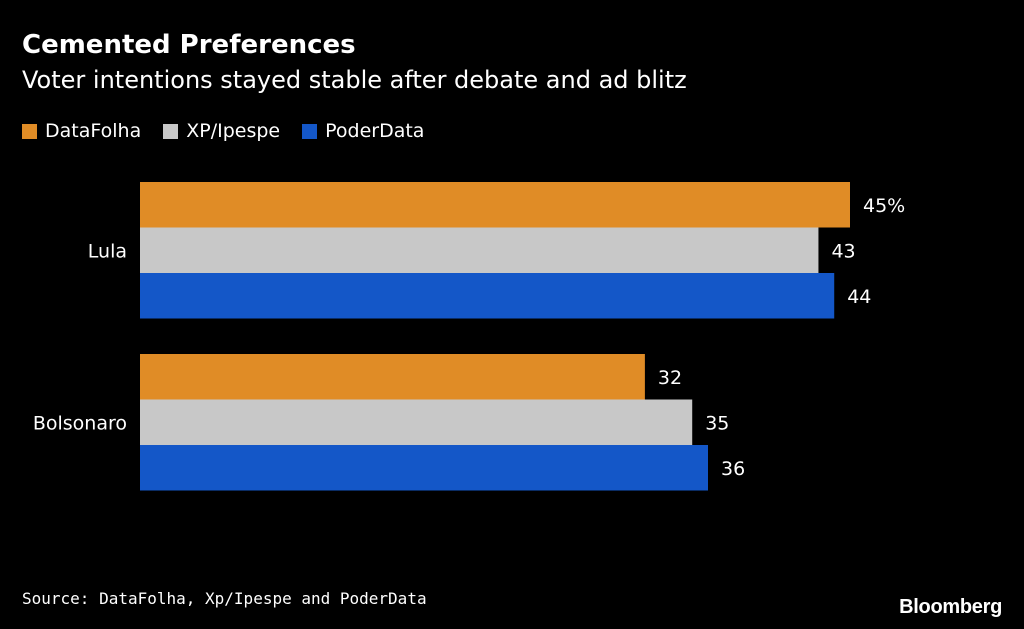 Image resolution: width=1024 pixels, height=629 pixels. I want to click on value-label-lula-xp-ipespe: 43, so click(843, 251).